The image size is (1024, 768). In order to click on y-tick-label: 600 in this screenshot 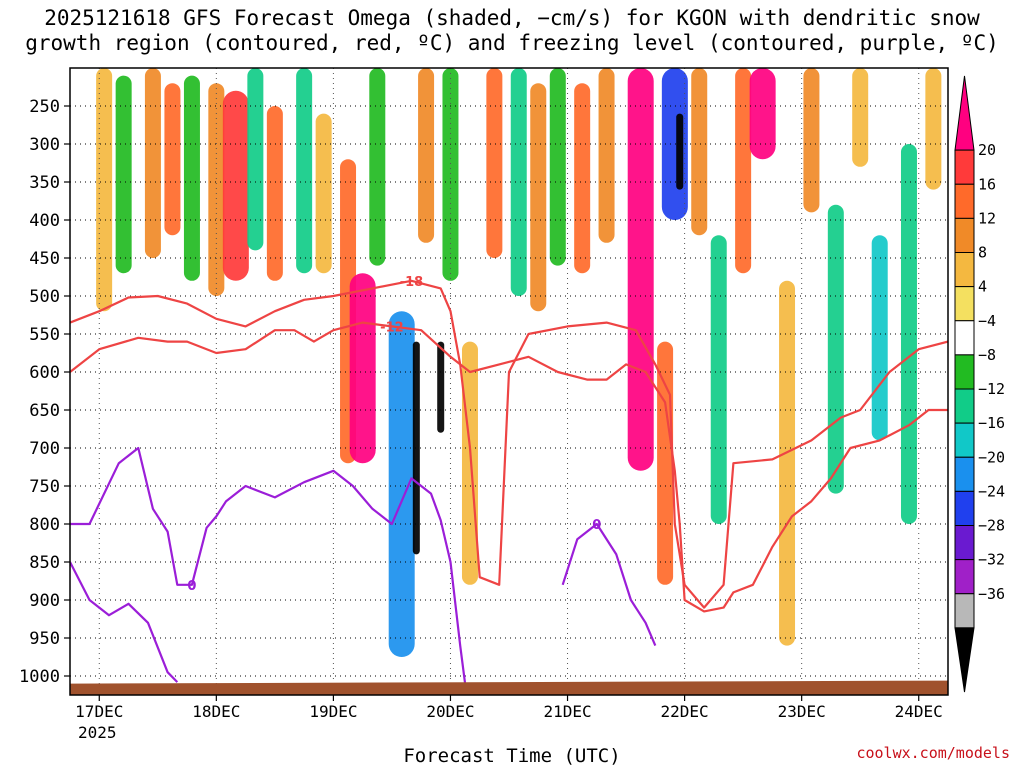, I will do `click(44, 373)`.